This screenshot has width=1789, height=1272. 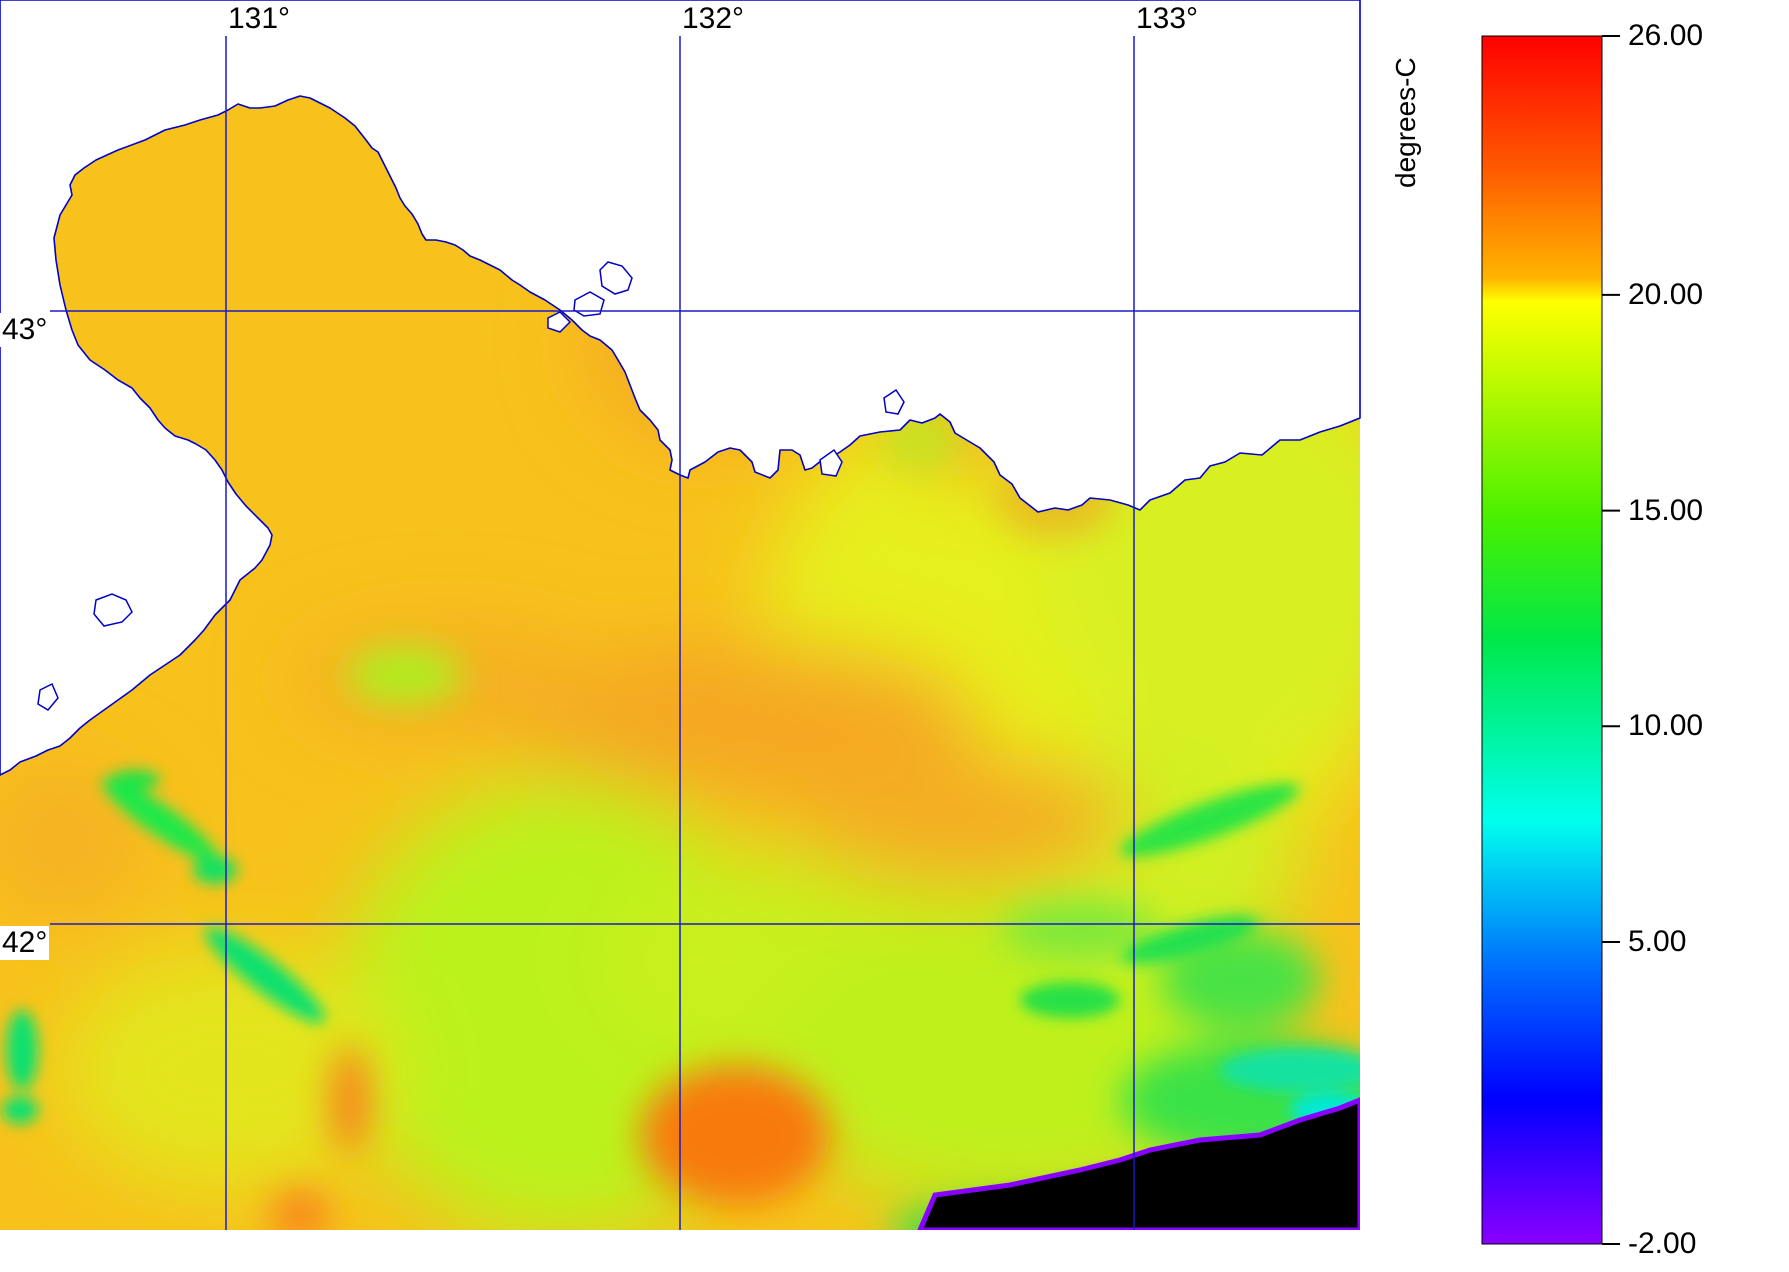 I want to click on colorbar-tick-label: 10.00, so click(x=1666, y=726).